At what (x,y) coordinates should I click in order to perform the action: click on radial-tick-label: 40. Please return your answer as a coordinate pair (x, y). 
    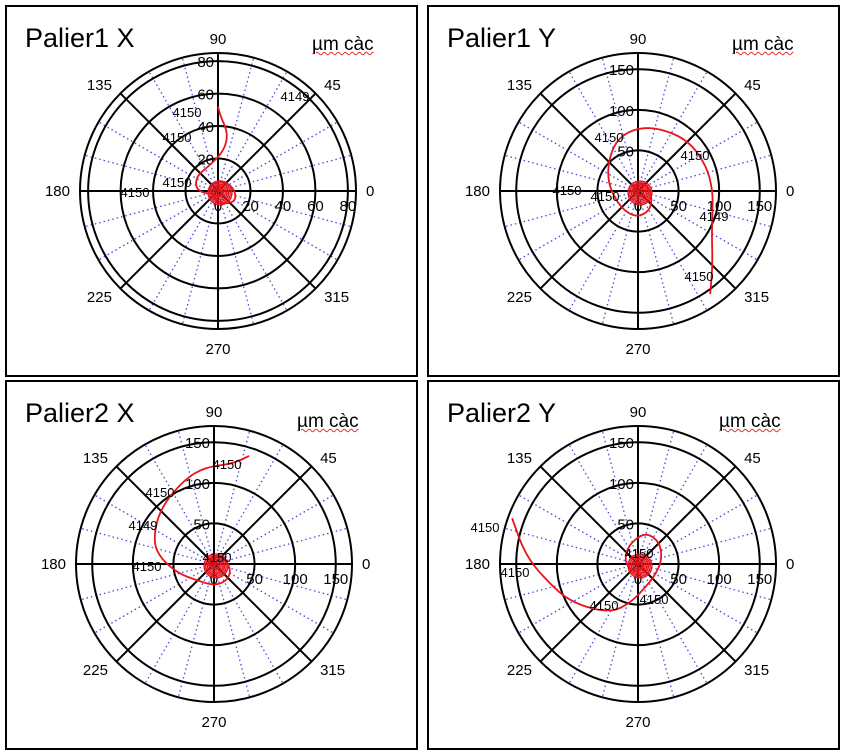
    Looking at the image, I should click on (283, 206).